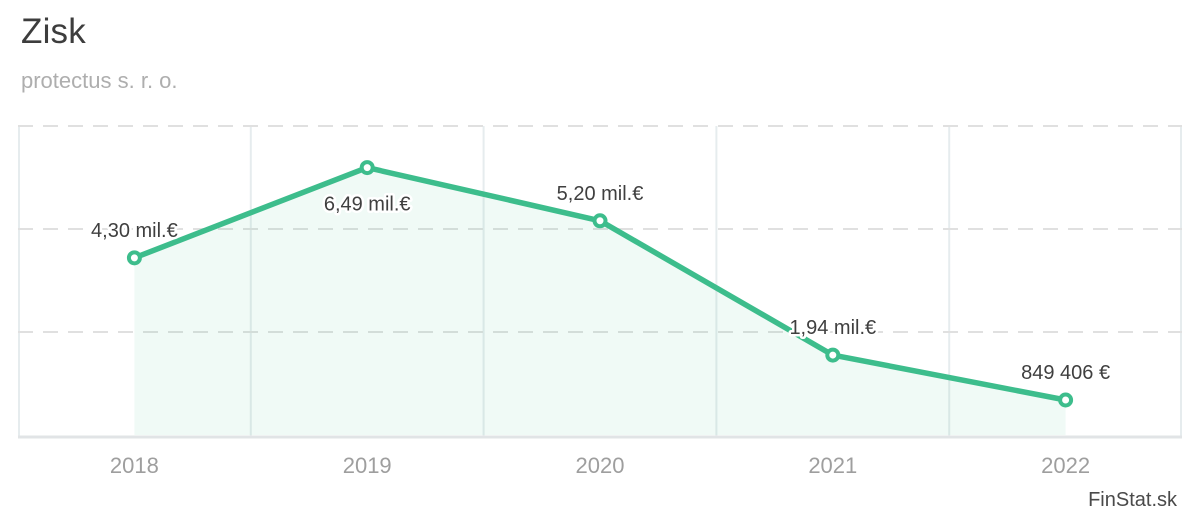 The image size is (1200, 520). I want to click on data-label-2022: 849 406 €, so click(1065, 373).